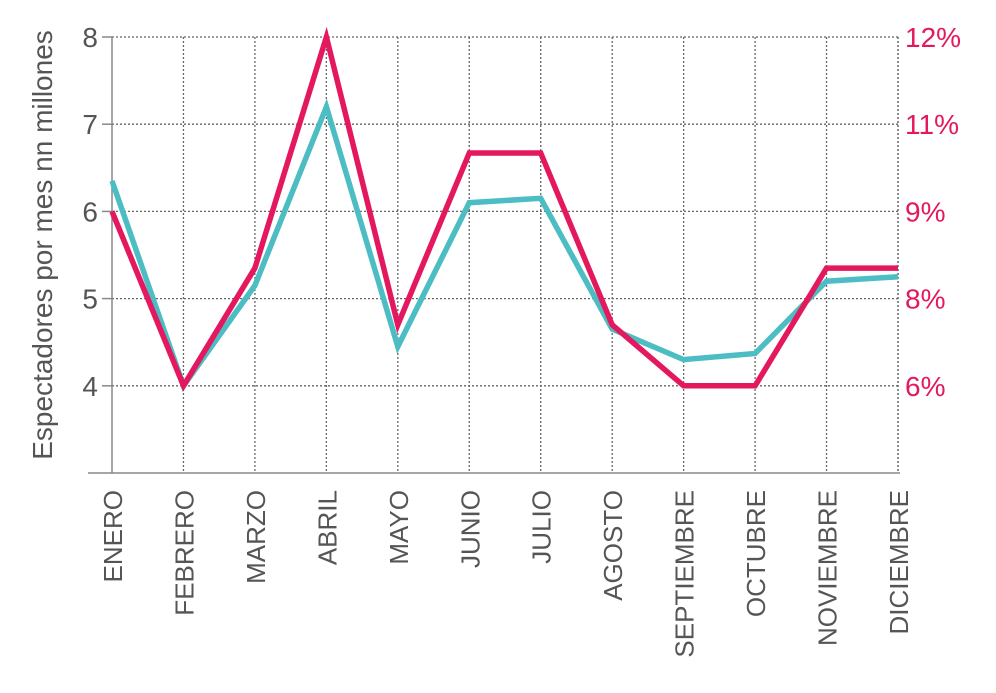 Image resolution: width=996 pixels, height=693 pixels. What do you see at coordinates (327, 527) in the screenshot?
I see `x-tick-label: ABRIL` at bounding box center [327, 527].